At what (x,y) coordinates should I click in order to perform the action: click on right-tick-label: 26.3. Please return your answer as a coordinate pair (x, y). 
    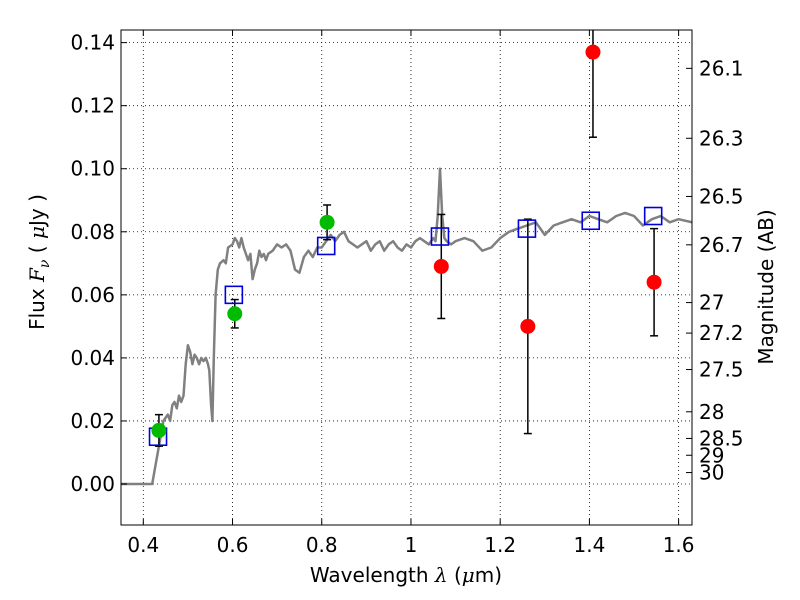
    Looking at the image, I should click on (721, 138).